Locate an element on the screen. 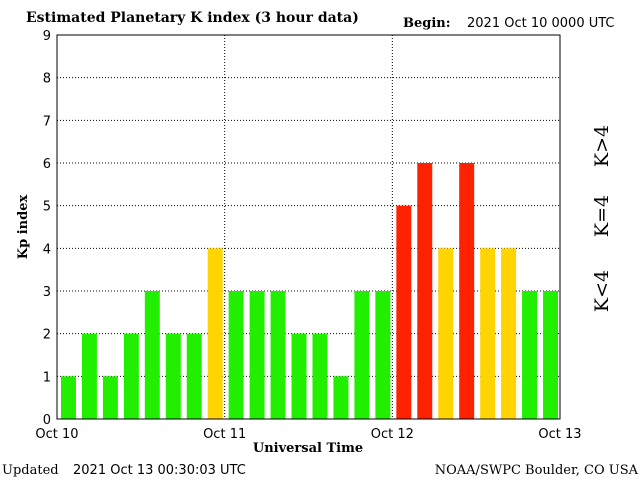  x-tick-label: Oct 13 is located at coordinates (559, 434).